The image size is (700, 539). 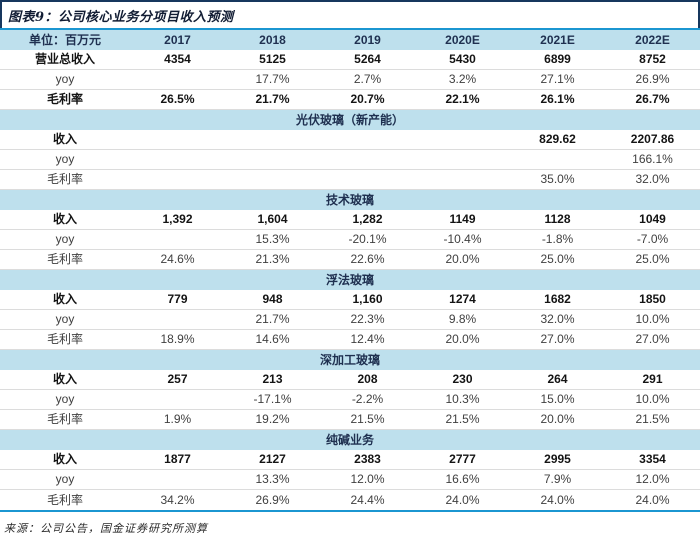 What do you see at coordinates (106, 528) in the screenshot?
I see `source-note: 来源：公司公告，国金证券研究所测算` at bounding box center [106, 528].